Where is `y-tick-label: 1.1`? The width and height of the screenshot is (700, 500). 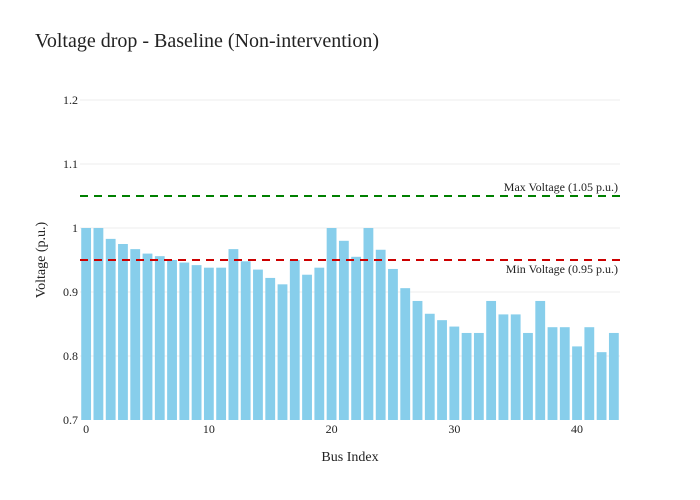 y-tick-label: 1.1 is located at coordinates (70, 164).